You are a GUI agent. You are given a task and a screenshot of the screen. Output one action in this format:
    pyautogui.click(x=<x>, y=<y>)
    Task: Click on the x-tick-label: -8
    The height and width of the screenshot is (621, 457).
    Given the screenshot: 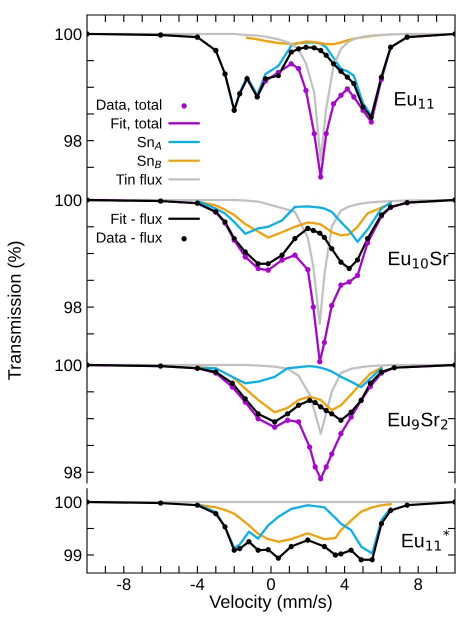 What is the action you would take?
    pyautogui.click(x=123, y=584)
    